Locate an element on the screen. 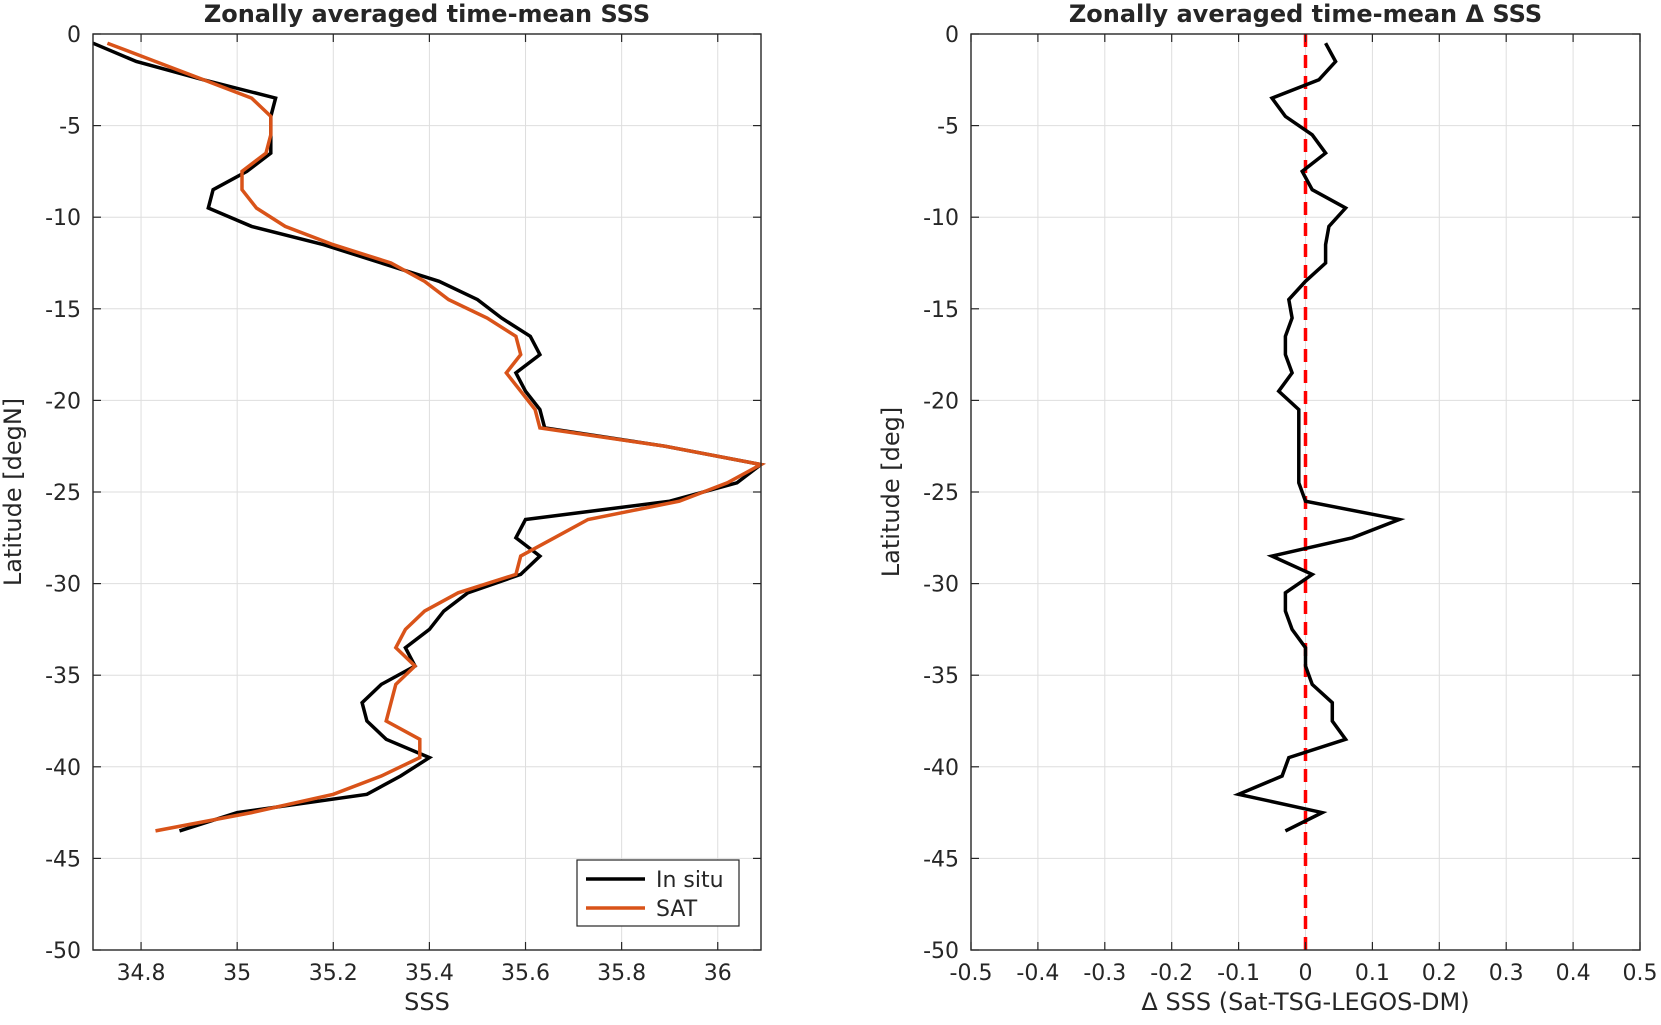  sss-x-tick-label: 35.2 is located at coordinates (333, 973).